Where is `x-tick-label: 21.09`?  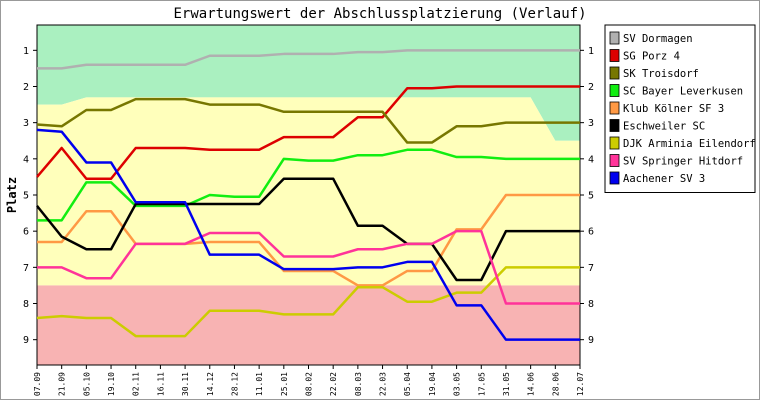
x-tick-label: 21.09 is located at coordinates (62, 384).